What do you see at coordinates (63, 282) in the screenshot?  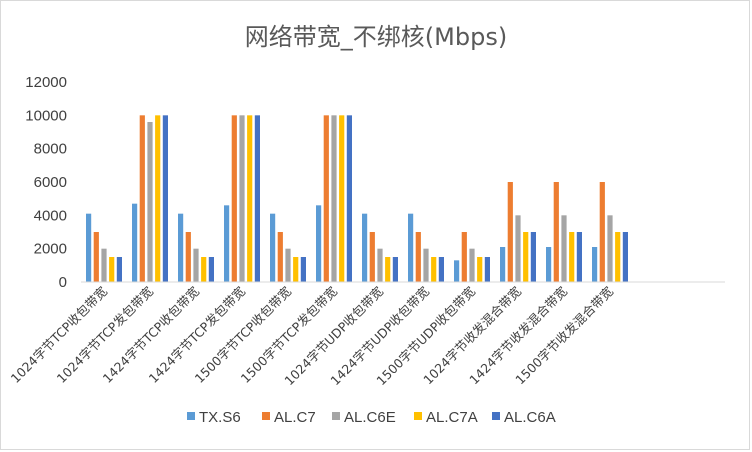 I see `y-tick-label: 0` at bounding box center [63, 282].